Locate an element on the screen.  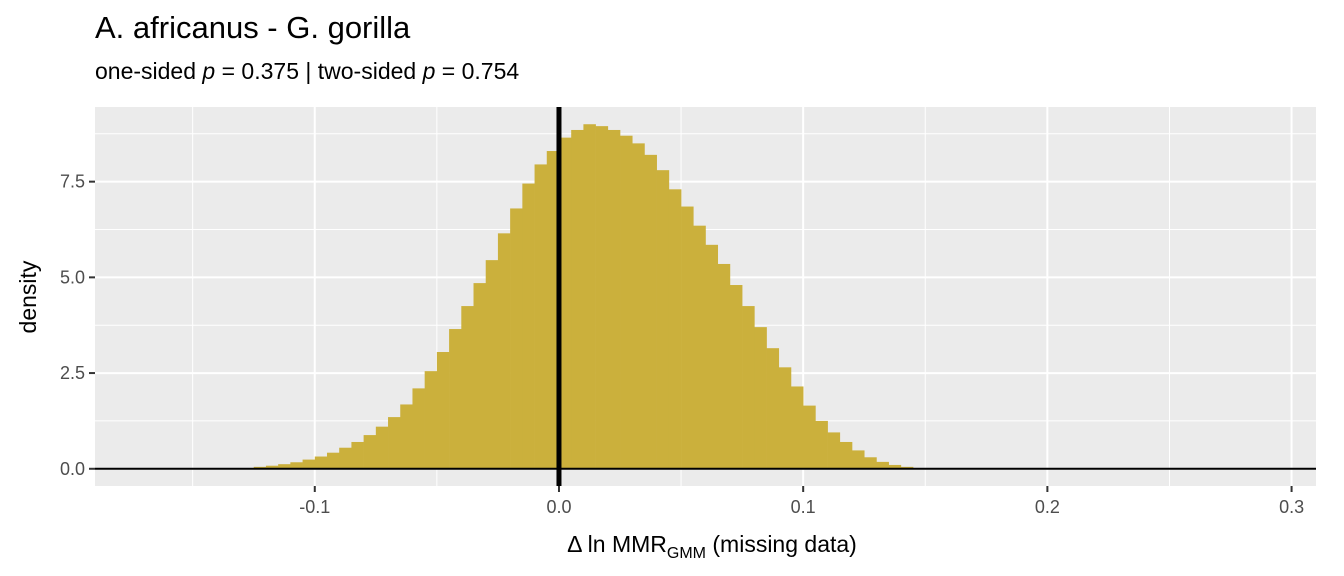
y-axis-title: density is located at coordinates (28, 296).